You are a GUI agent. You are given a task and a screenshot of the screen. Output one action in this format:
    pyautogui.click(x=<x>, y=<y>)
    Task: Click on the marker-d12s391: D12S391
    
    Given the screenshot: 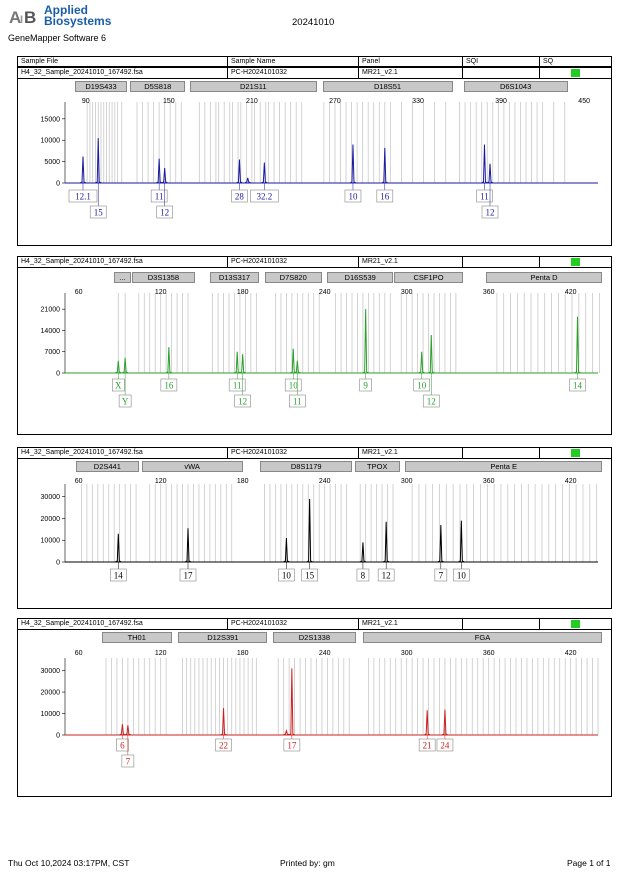 What is the action you would take?
    pyautogui.click(x=223, y=637)
    